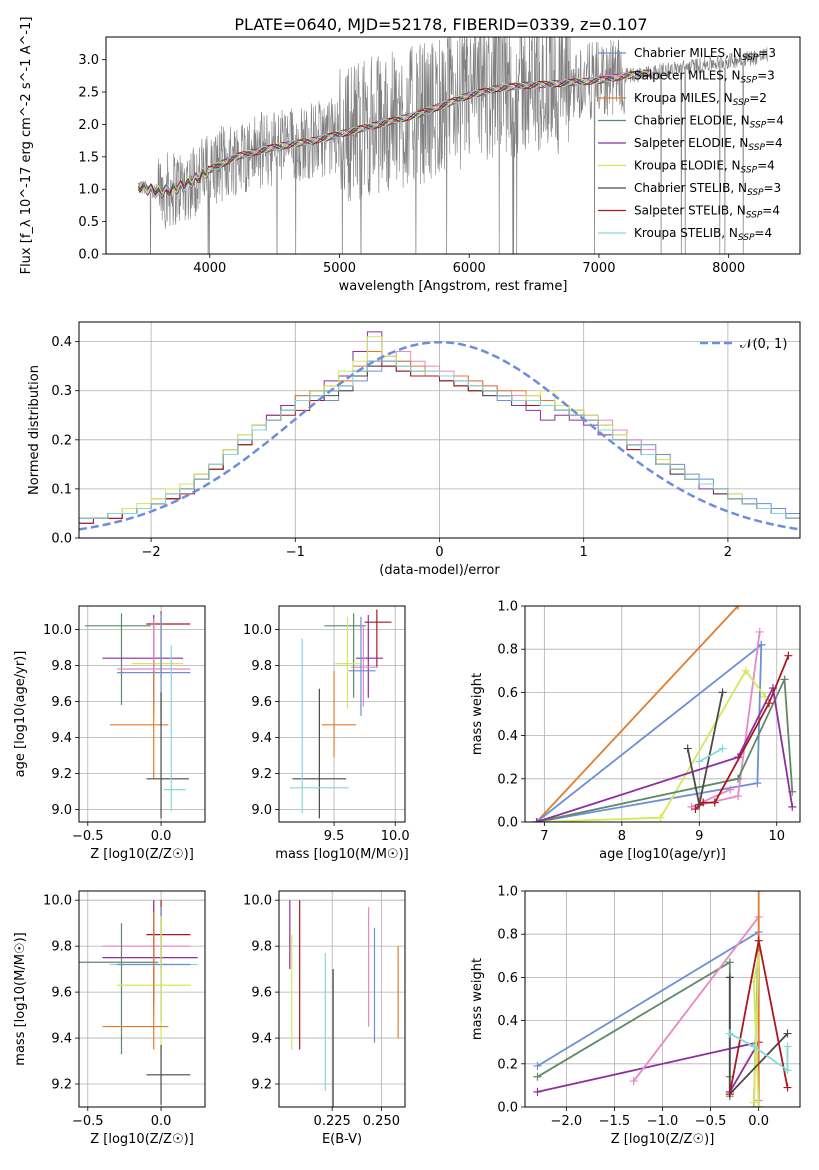 This screenshot has width=819, height=1170. What do you see at coordinates (334, 836) in the screenshot?
I see `x-tick-label: 9.5` at bounding box center [334, 836].